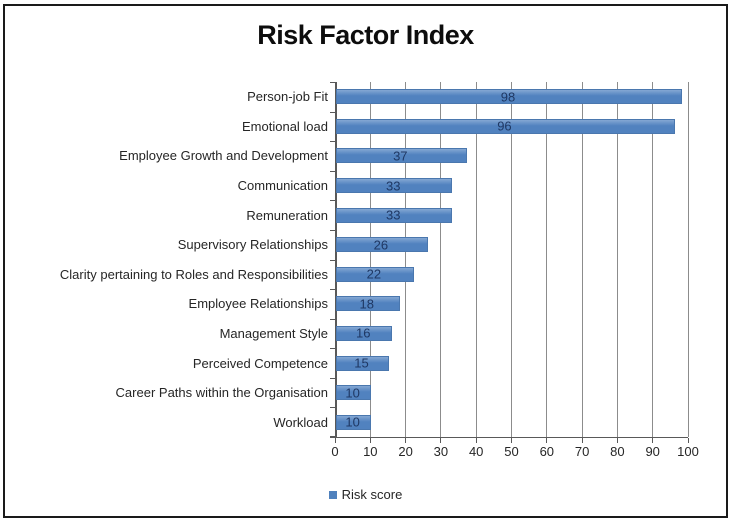  What do you see at coordinates (370, 451) in the screenshot?
I see `x-axis-tick-label: 10` at bounding box center [370, 451].